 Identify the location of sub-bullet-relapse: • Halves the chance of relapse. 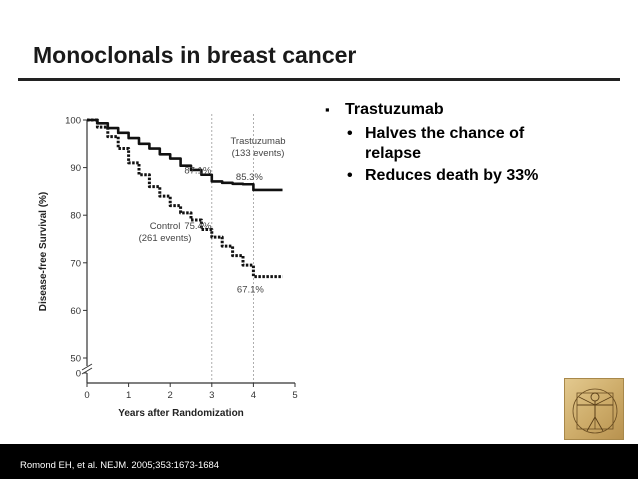
(452, 144).